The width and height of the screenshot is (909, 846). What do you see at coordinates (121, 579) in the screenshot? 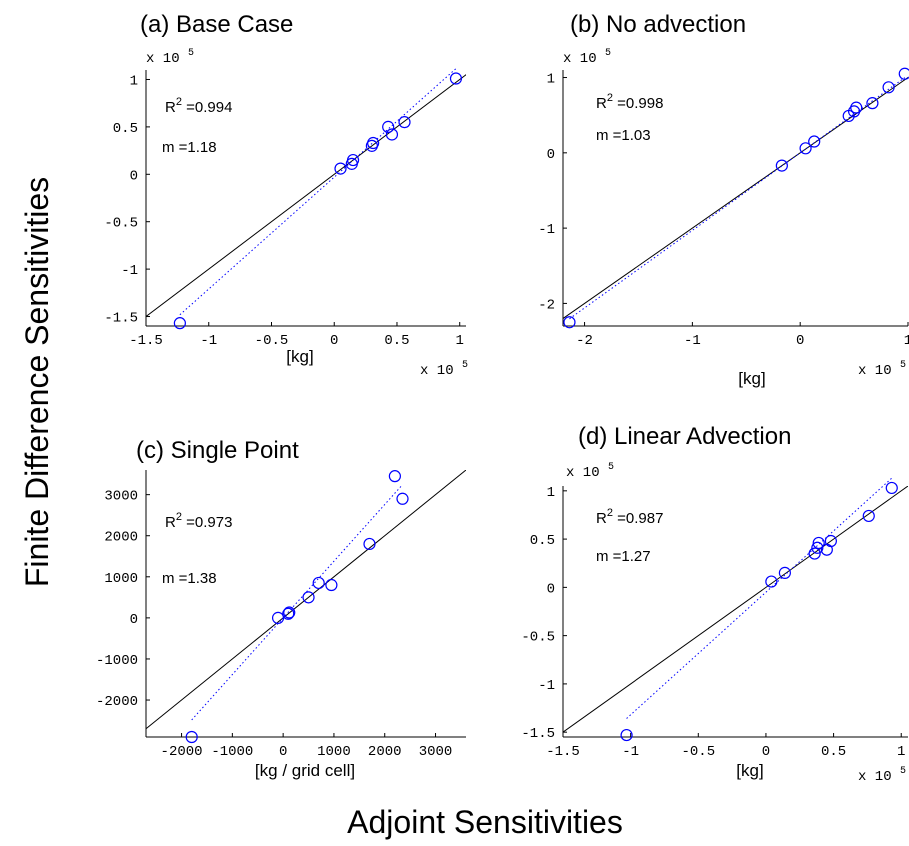
I see `y-tick-label: 1000` at bounding box center [121, 579].